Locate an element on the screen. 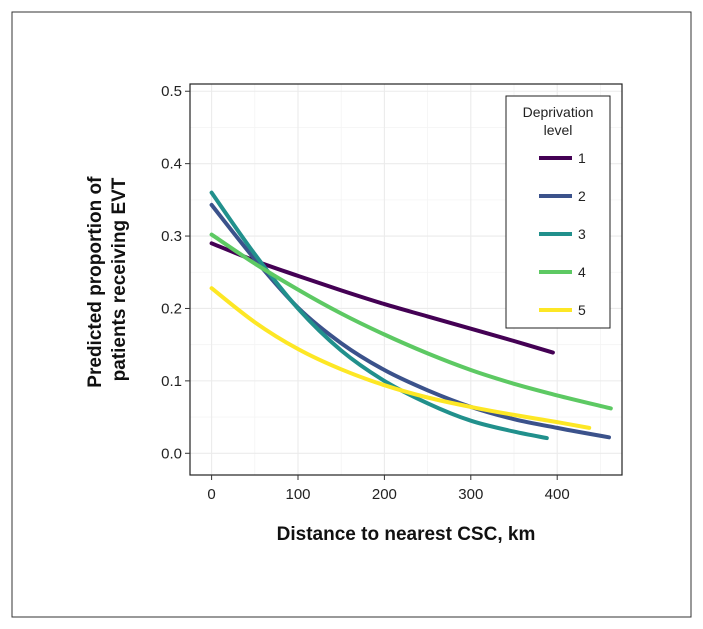 This screenshot has height=629, width=703. y-tick-label: 0.1 is located at coordinates (171, 381).